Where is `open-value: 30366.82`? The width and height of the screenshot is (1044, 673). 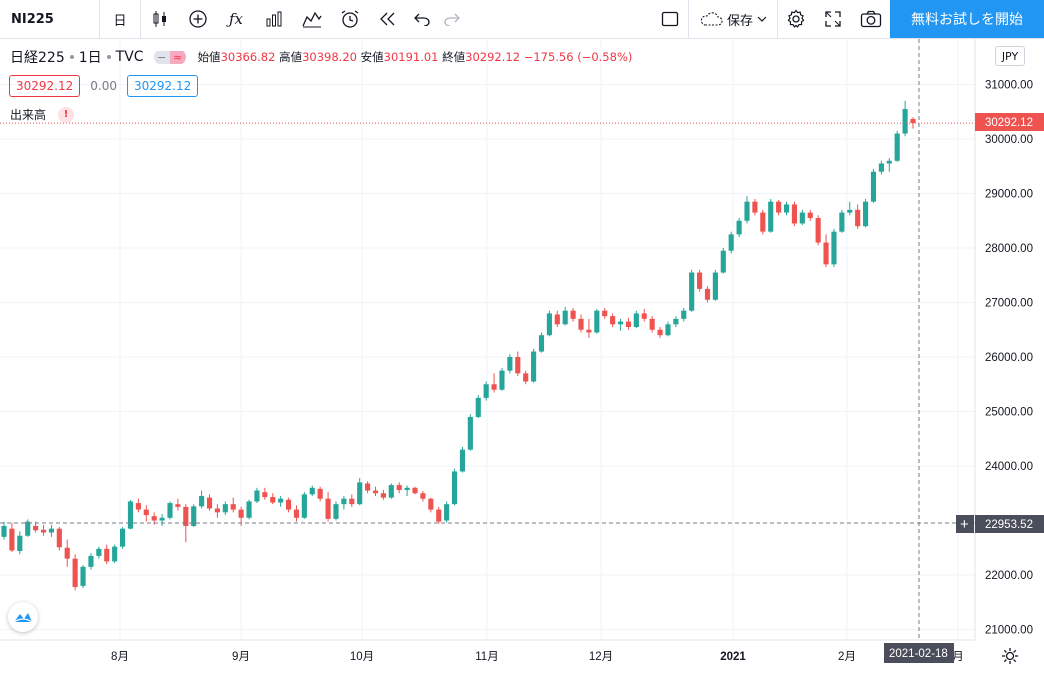
open-value: 30366.82 is located at coordinates (248, 57).